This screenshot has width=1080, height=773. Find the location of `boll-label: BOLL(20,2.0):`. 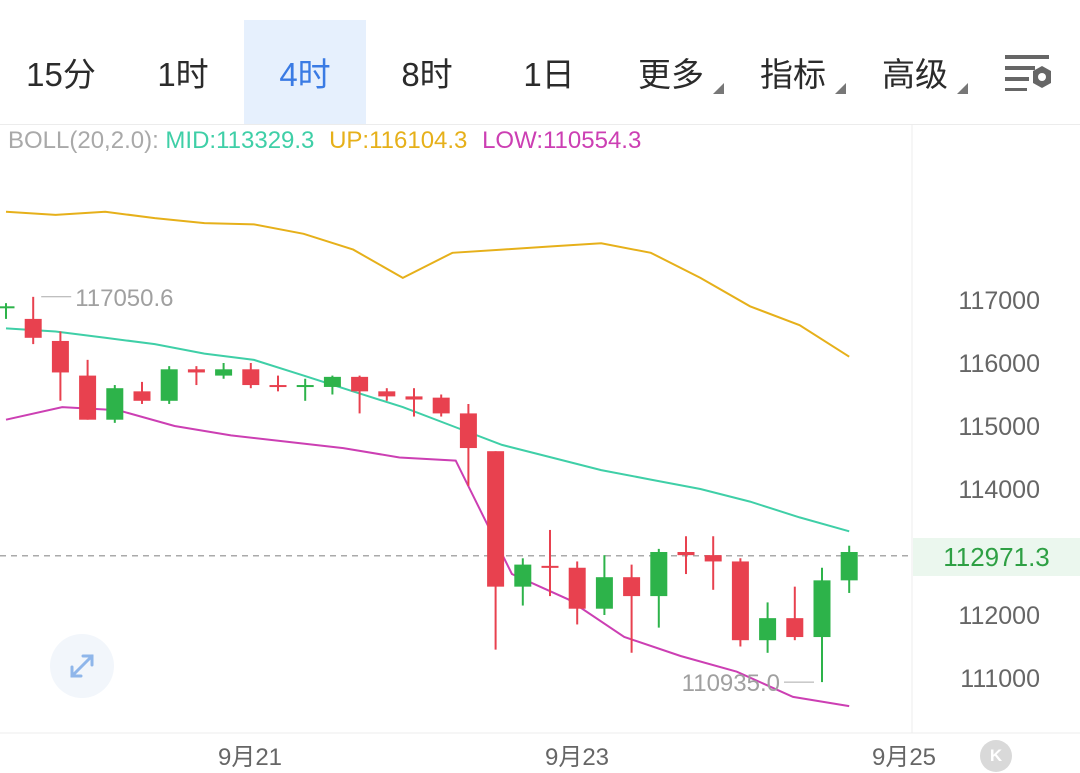

boll-label: BOLL(20,2.0): is located at coordinates (83, 140).